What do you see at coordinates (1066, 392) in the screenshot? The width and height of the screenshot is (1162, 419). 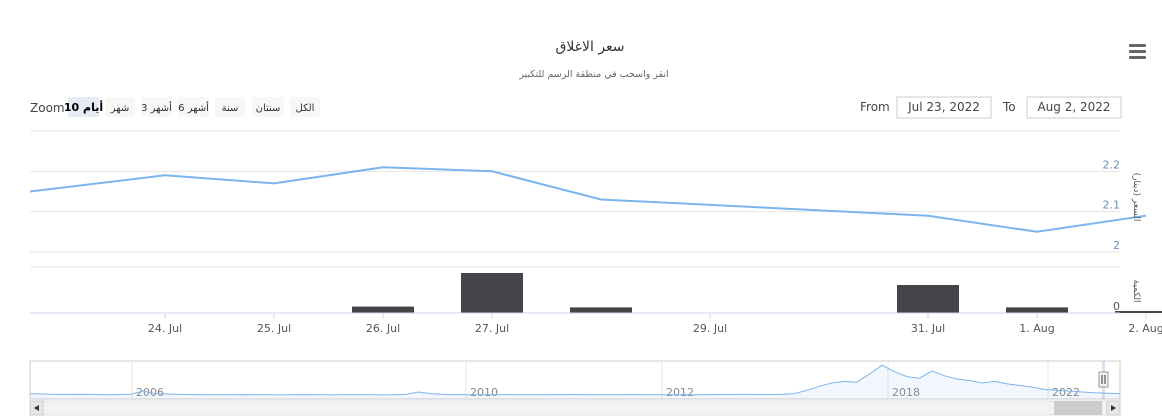 I see `navigator-year-label: 2022` at bounding box center [1066, 392].